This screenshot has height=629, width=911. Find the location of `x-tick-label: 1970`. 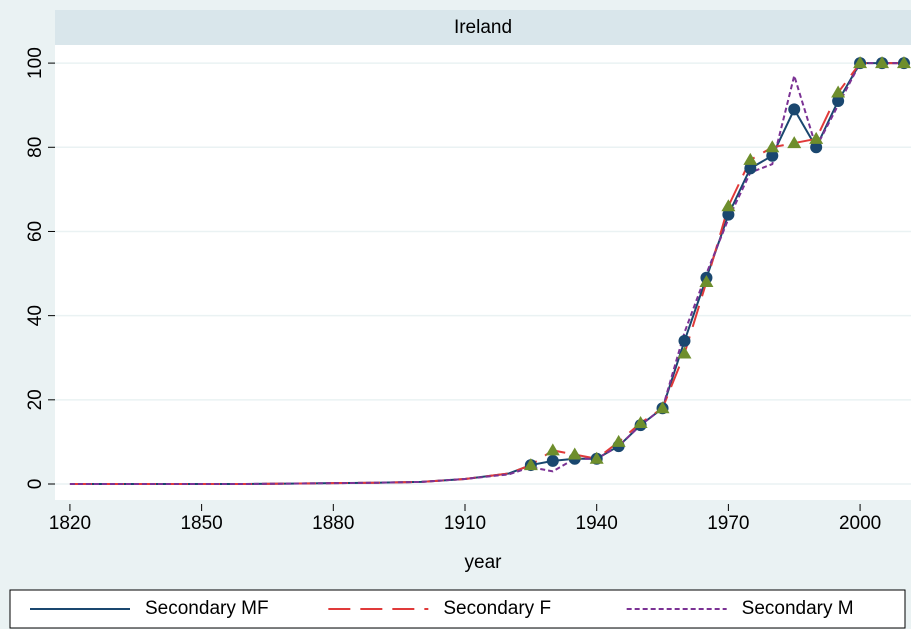

x-tick-label: 1970 is located at coordinates (728, 523).